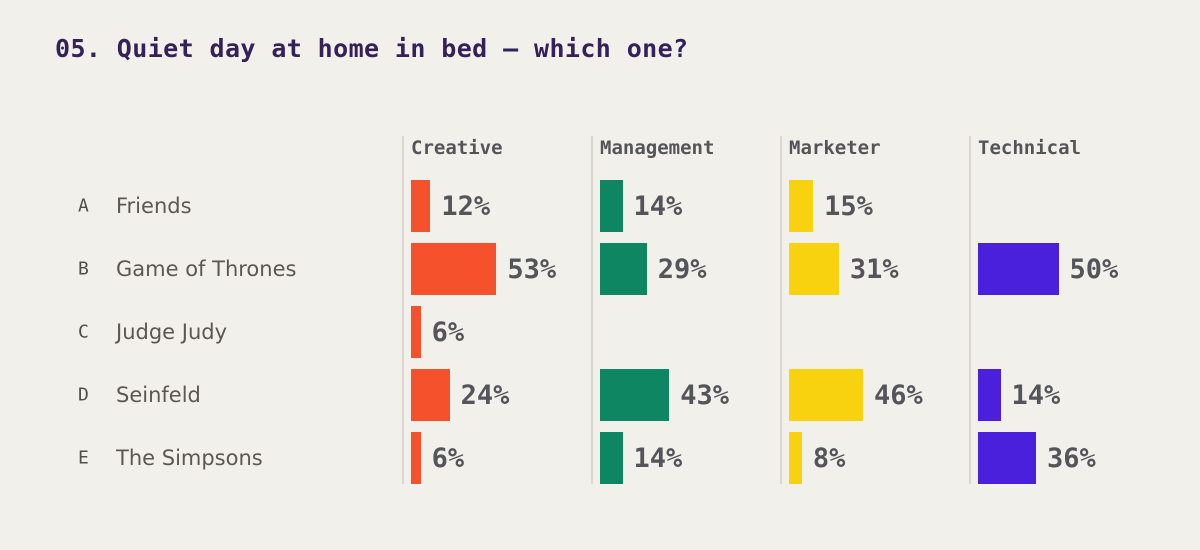 The height and width of the screenshot is (550, 1200). I want to click on bar-row-technical-game-of-thrones: 50%, so click(1048, 269).